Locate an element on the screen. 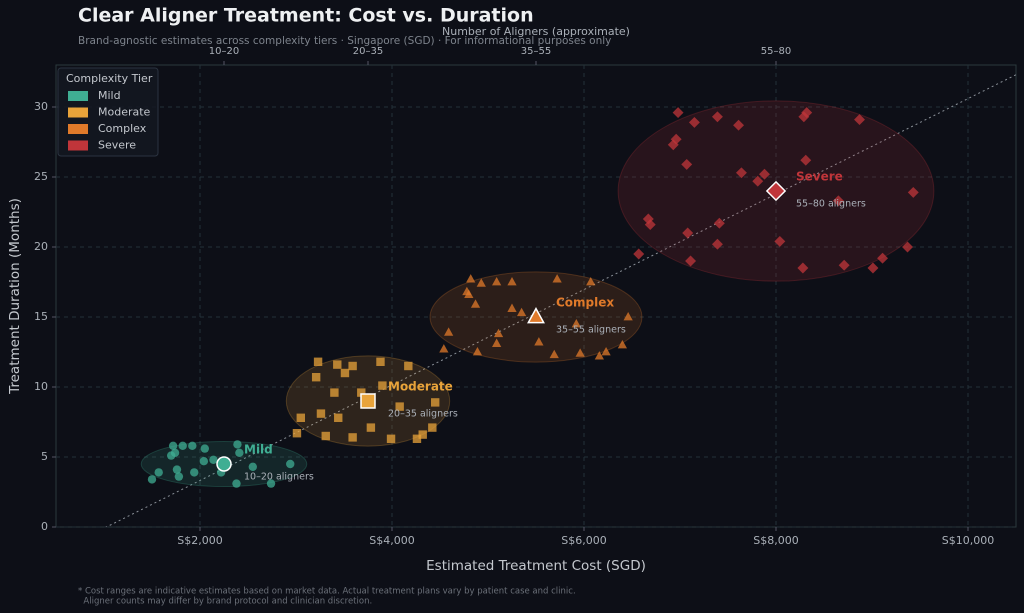 This screenshot has width=1024, height=613. tier-aligners: 10–20 aligners is located at coordinates (279, 477).